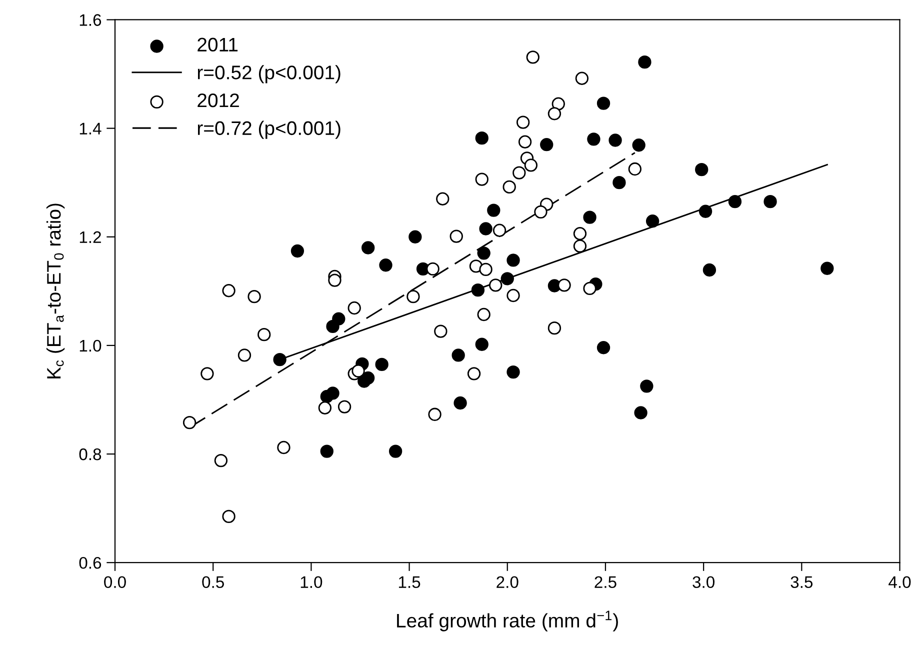  Describe the element at coordinates (269, 129) in the screenshot. I see `legend-label: r=0.72 (p<0.001)` at that location.